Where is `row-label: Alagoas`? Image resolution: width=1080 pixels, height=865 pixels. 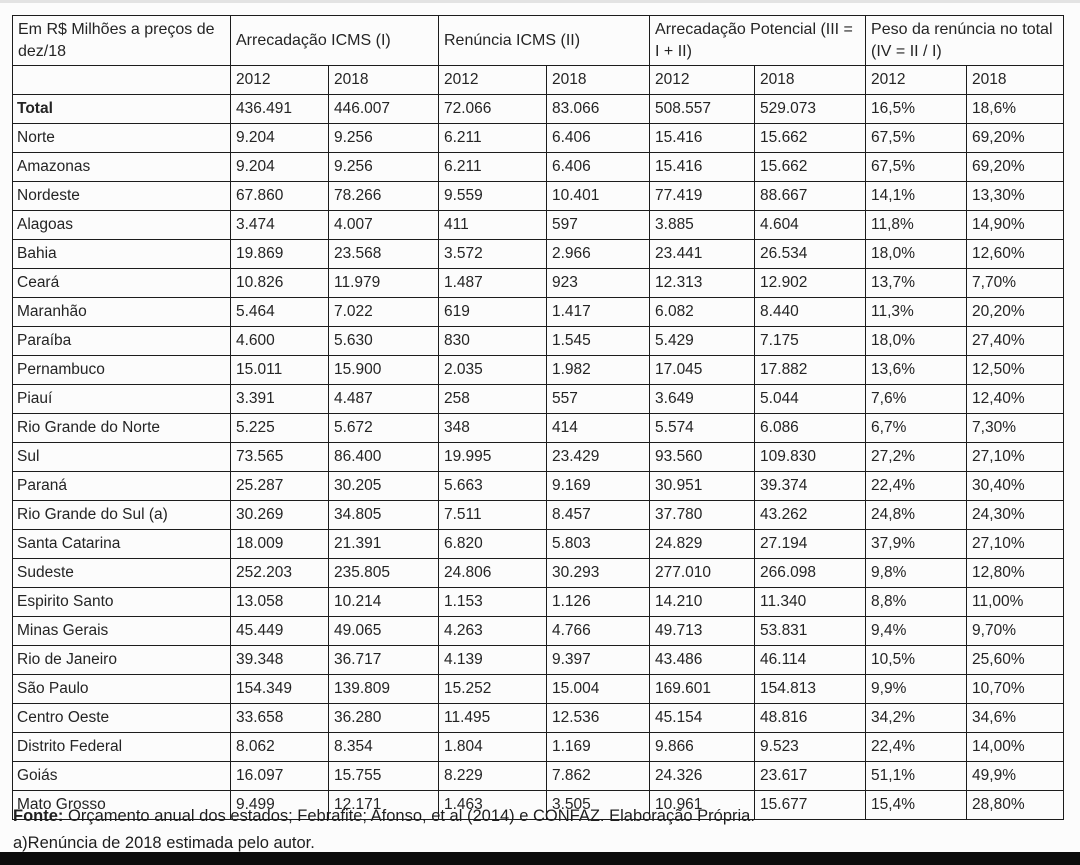 row-label: Alagoas is located at coordinates (121, 225).